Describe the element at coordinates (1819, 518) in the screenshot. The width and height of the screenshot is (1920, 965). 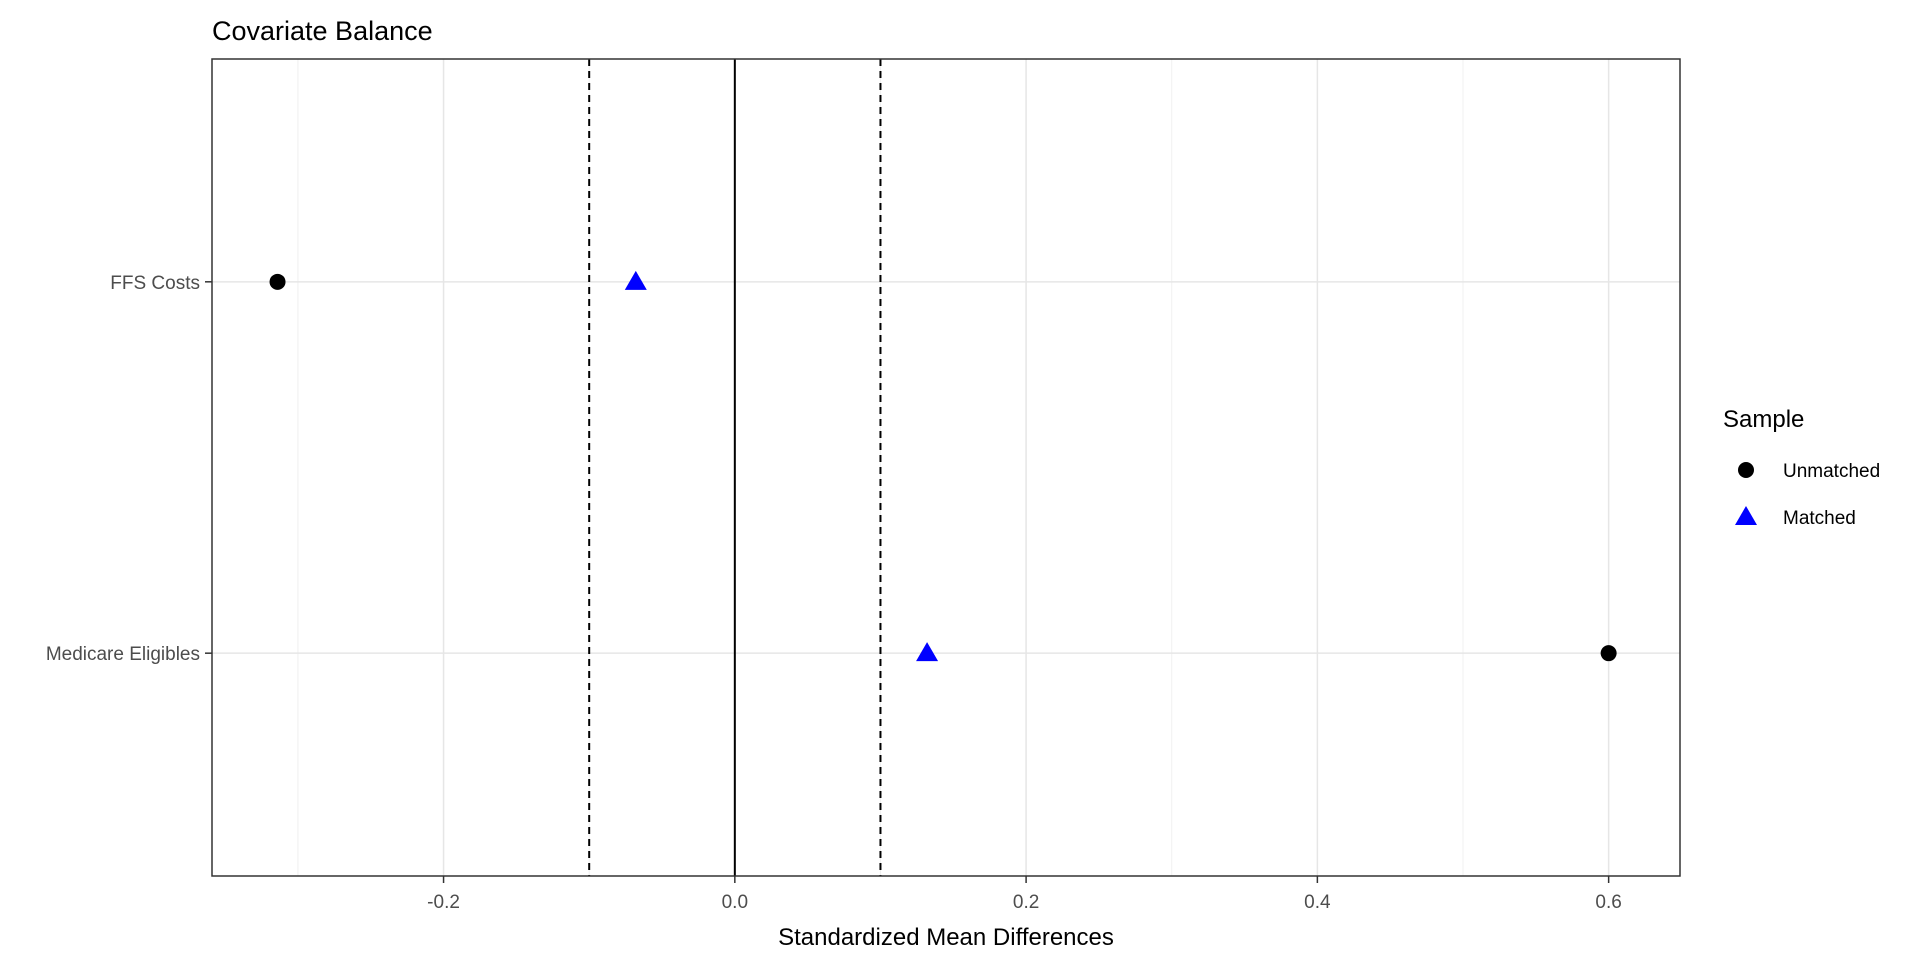
I see `legend-label: Matched` at that location.